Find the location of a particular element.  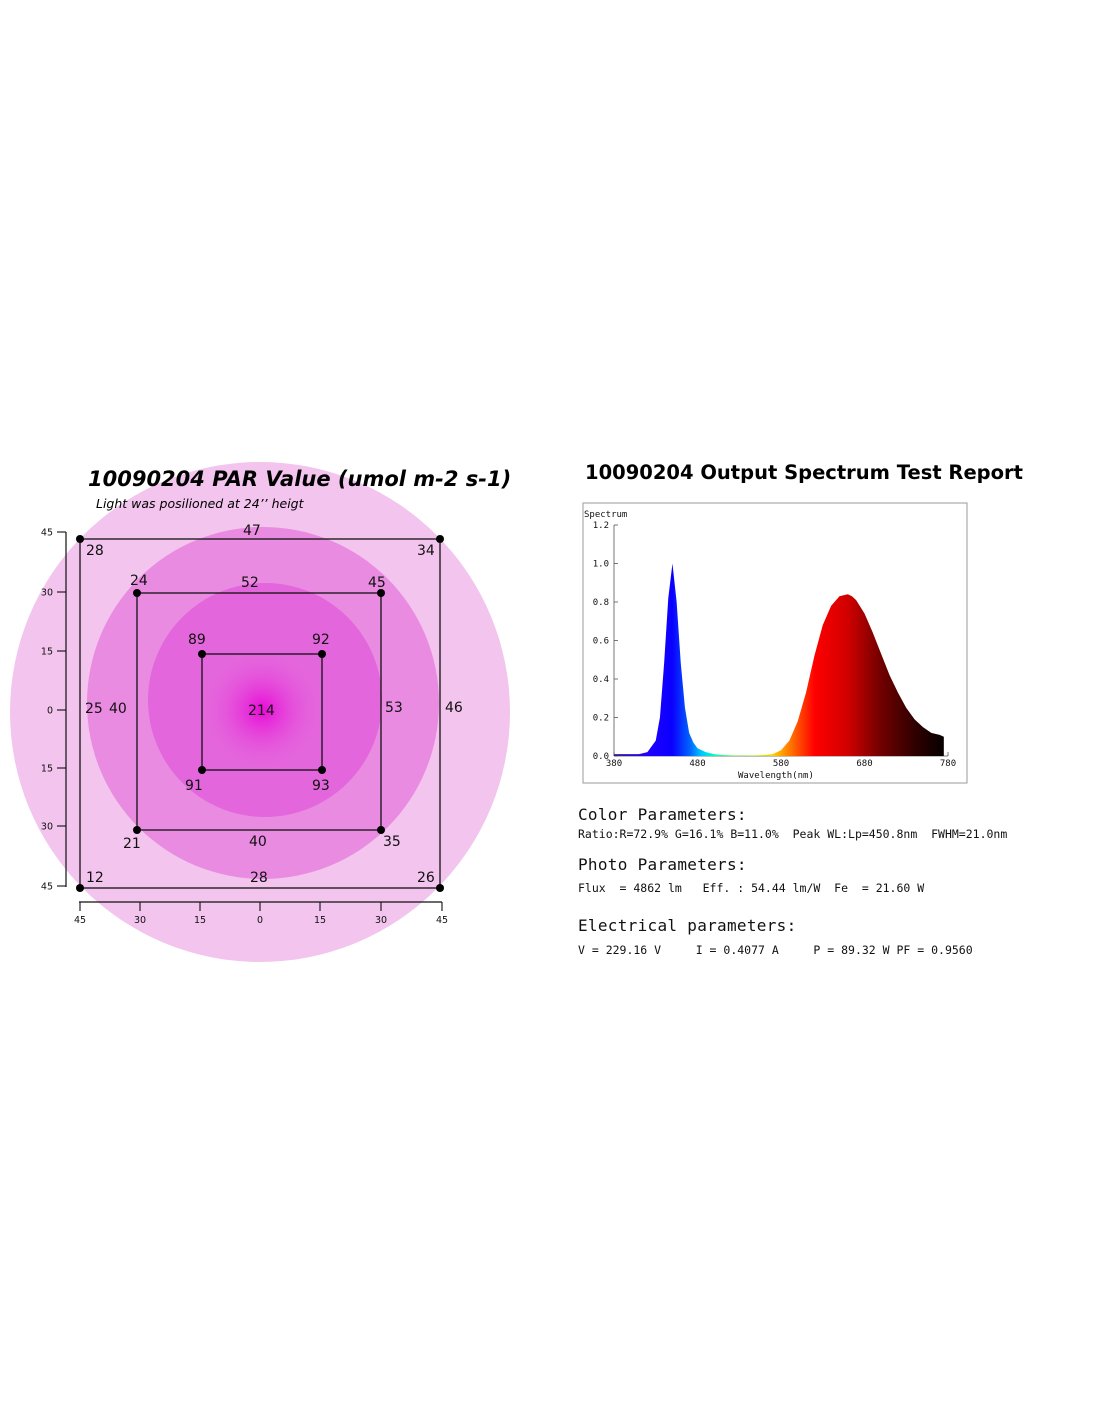

spectrum-title: 10090204 Output Spectrum Test Report is located at coordinates (804, 472).